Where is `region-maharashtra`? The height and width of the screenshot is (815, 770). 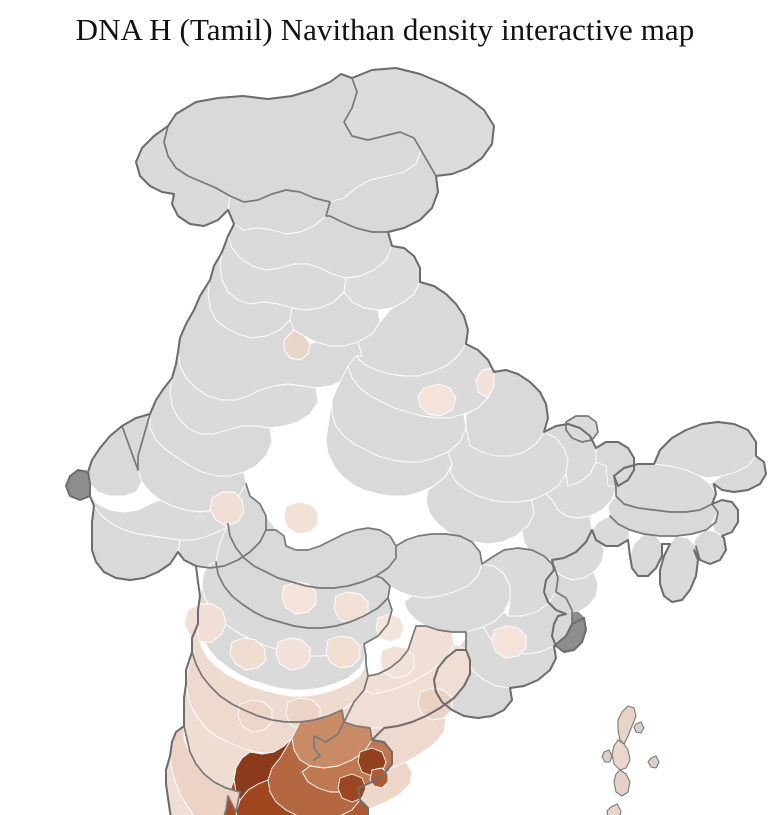 region-maharashtra is located at coordinates (294, 626).